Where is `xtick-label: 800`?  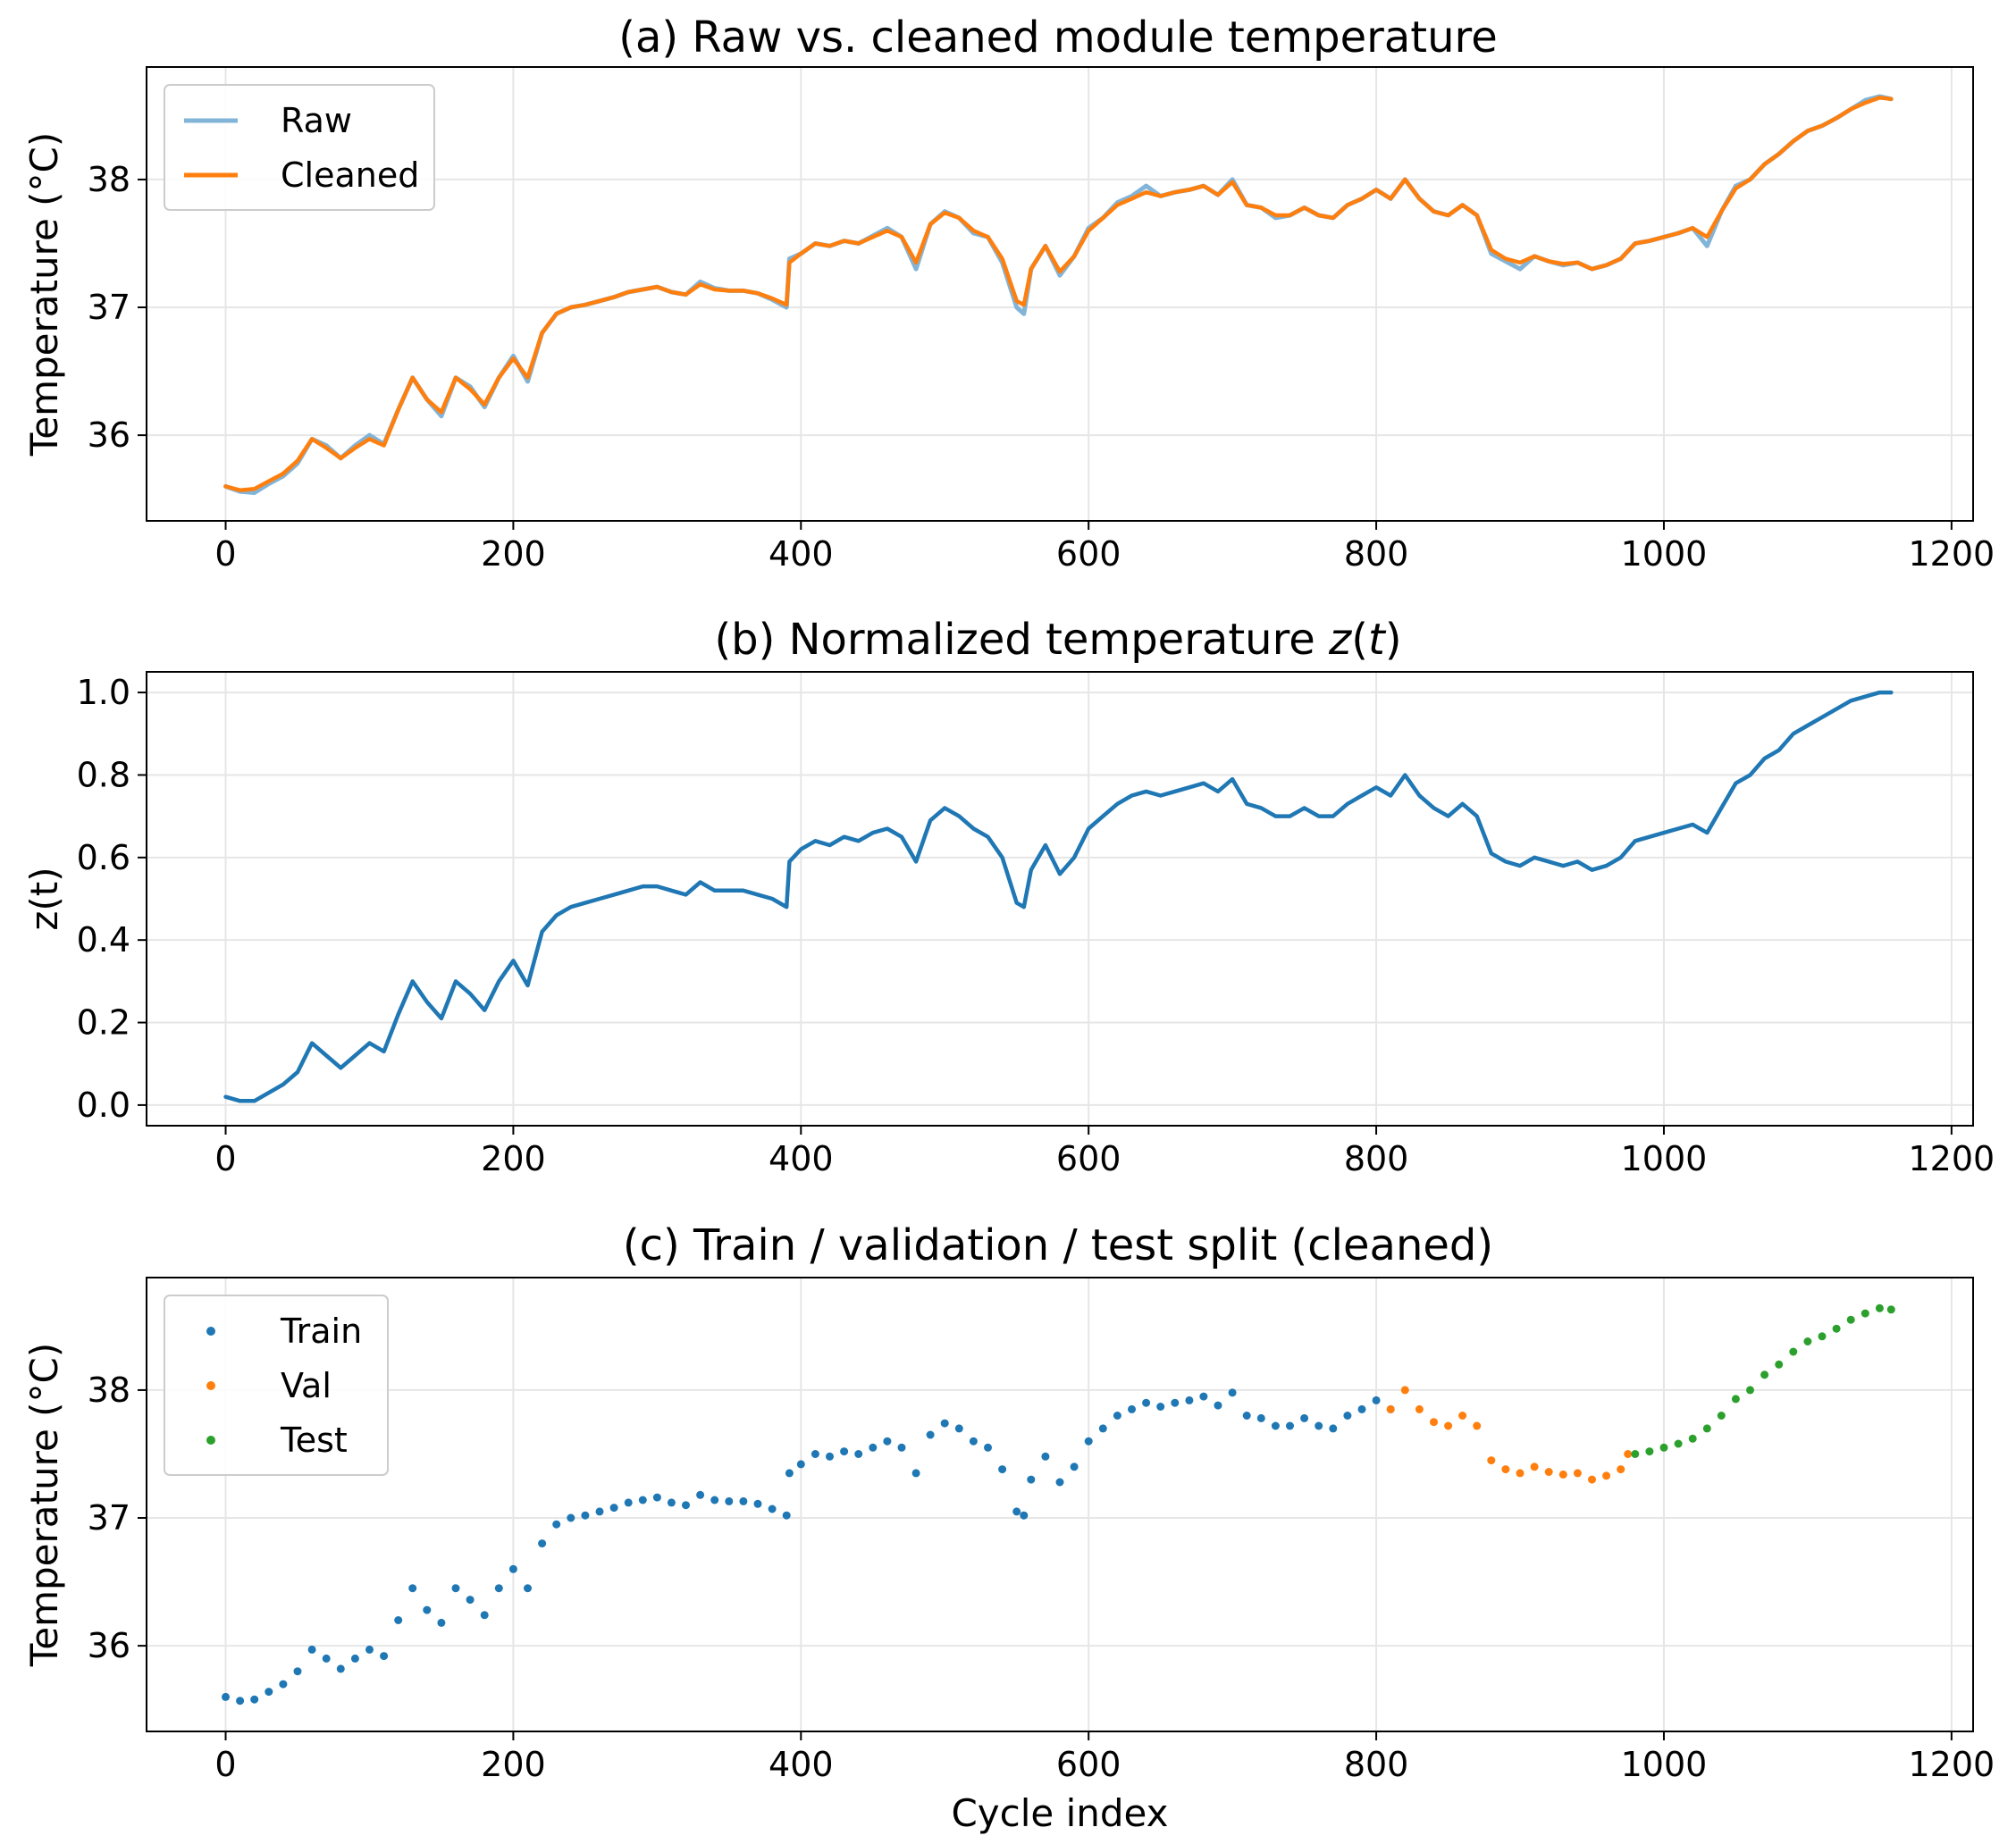
xtick-label: 800 is located at coordinates (1376, 1765).